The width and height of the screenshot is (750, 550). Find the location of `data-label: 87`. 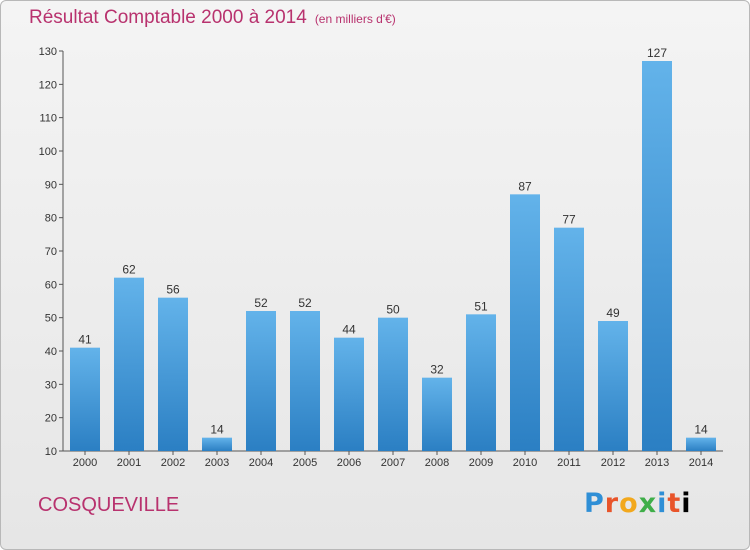

data-label: 87 is located at coordinates (525, 186).